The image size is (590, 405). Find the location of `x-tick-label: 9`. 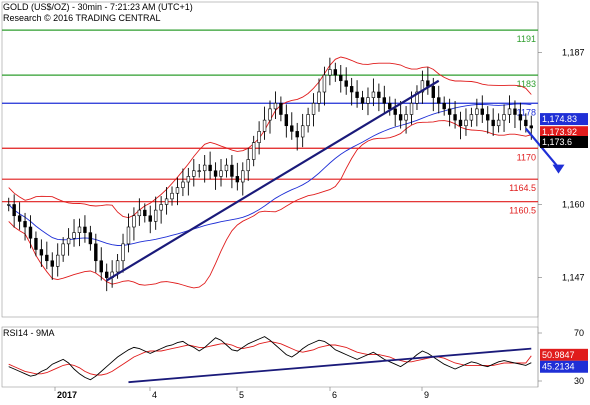

x-tick-label: 9 is located at coordinates (426, 395).